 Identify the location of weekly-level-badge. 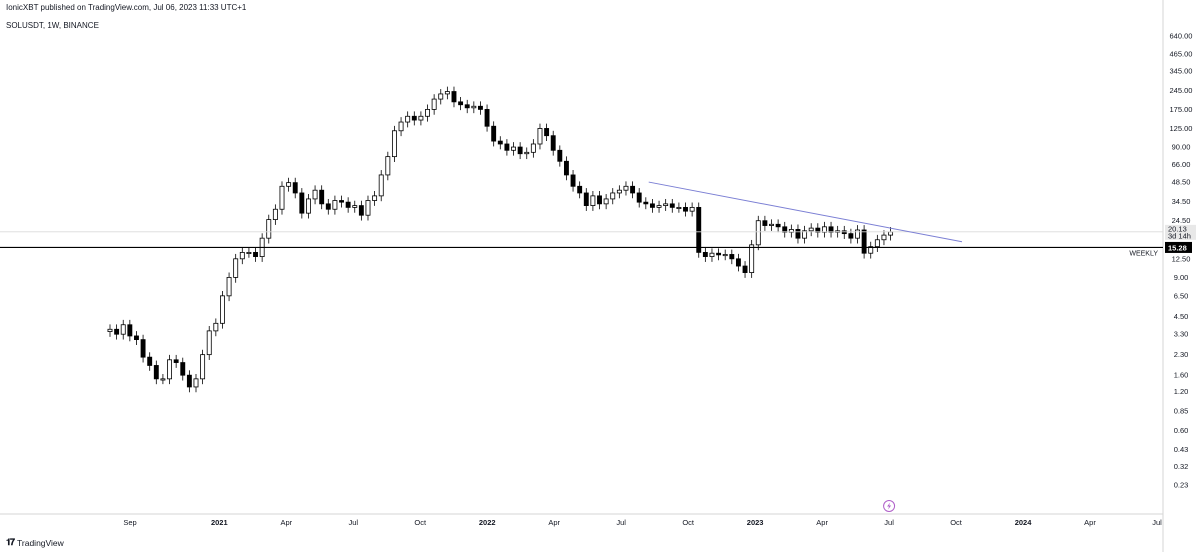
(1178, 247).